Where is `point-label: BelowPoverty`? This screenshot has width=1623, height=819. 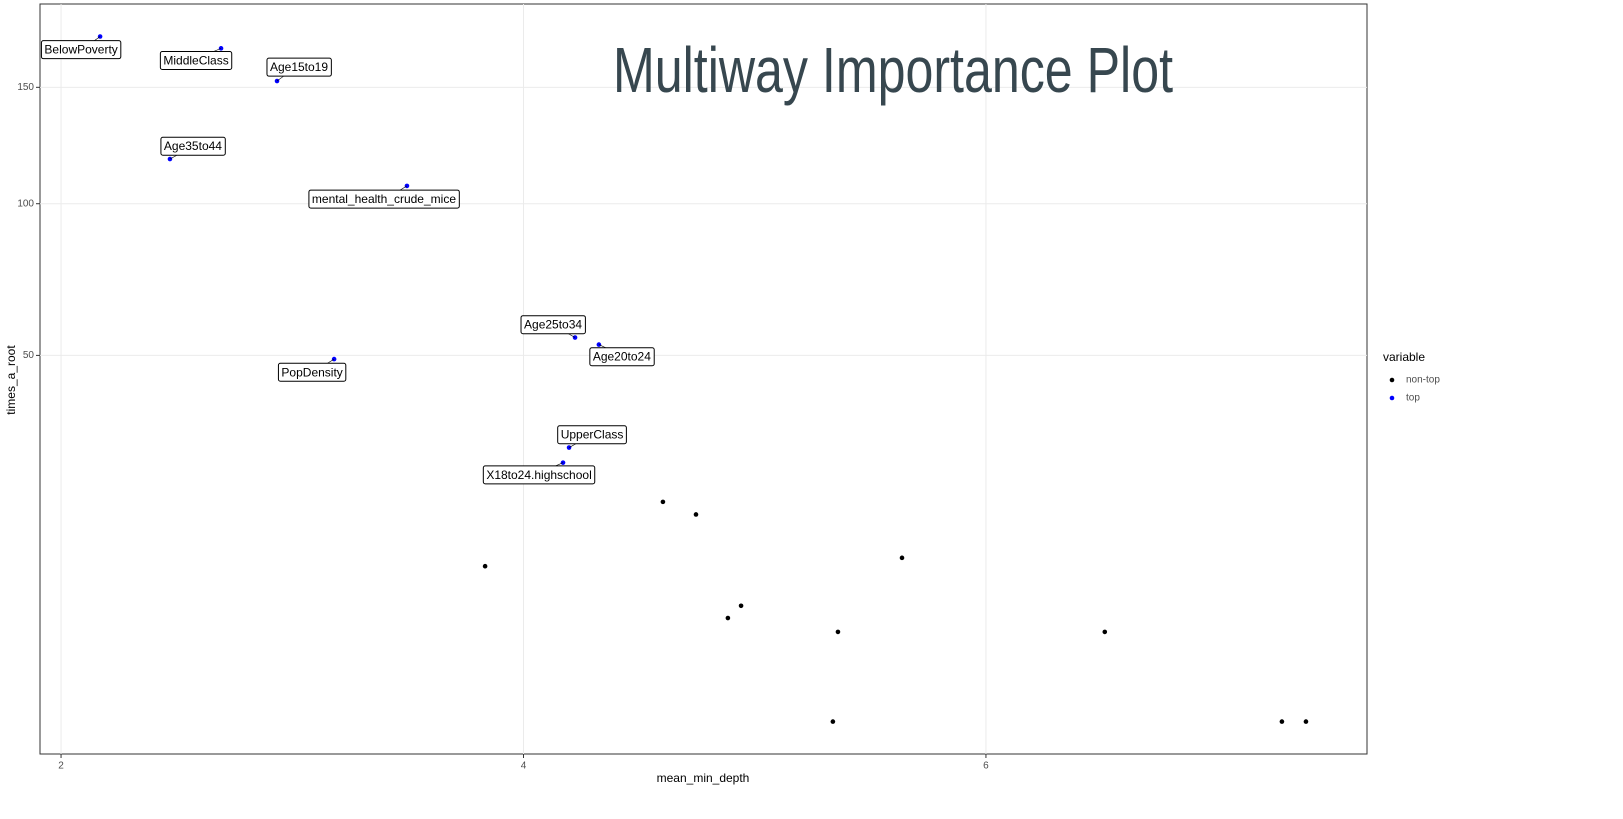 point-label: BelowPoverty is located at coordinates (80, 50).